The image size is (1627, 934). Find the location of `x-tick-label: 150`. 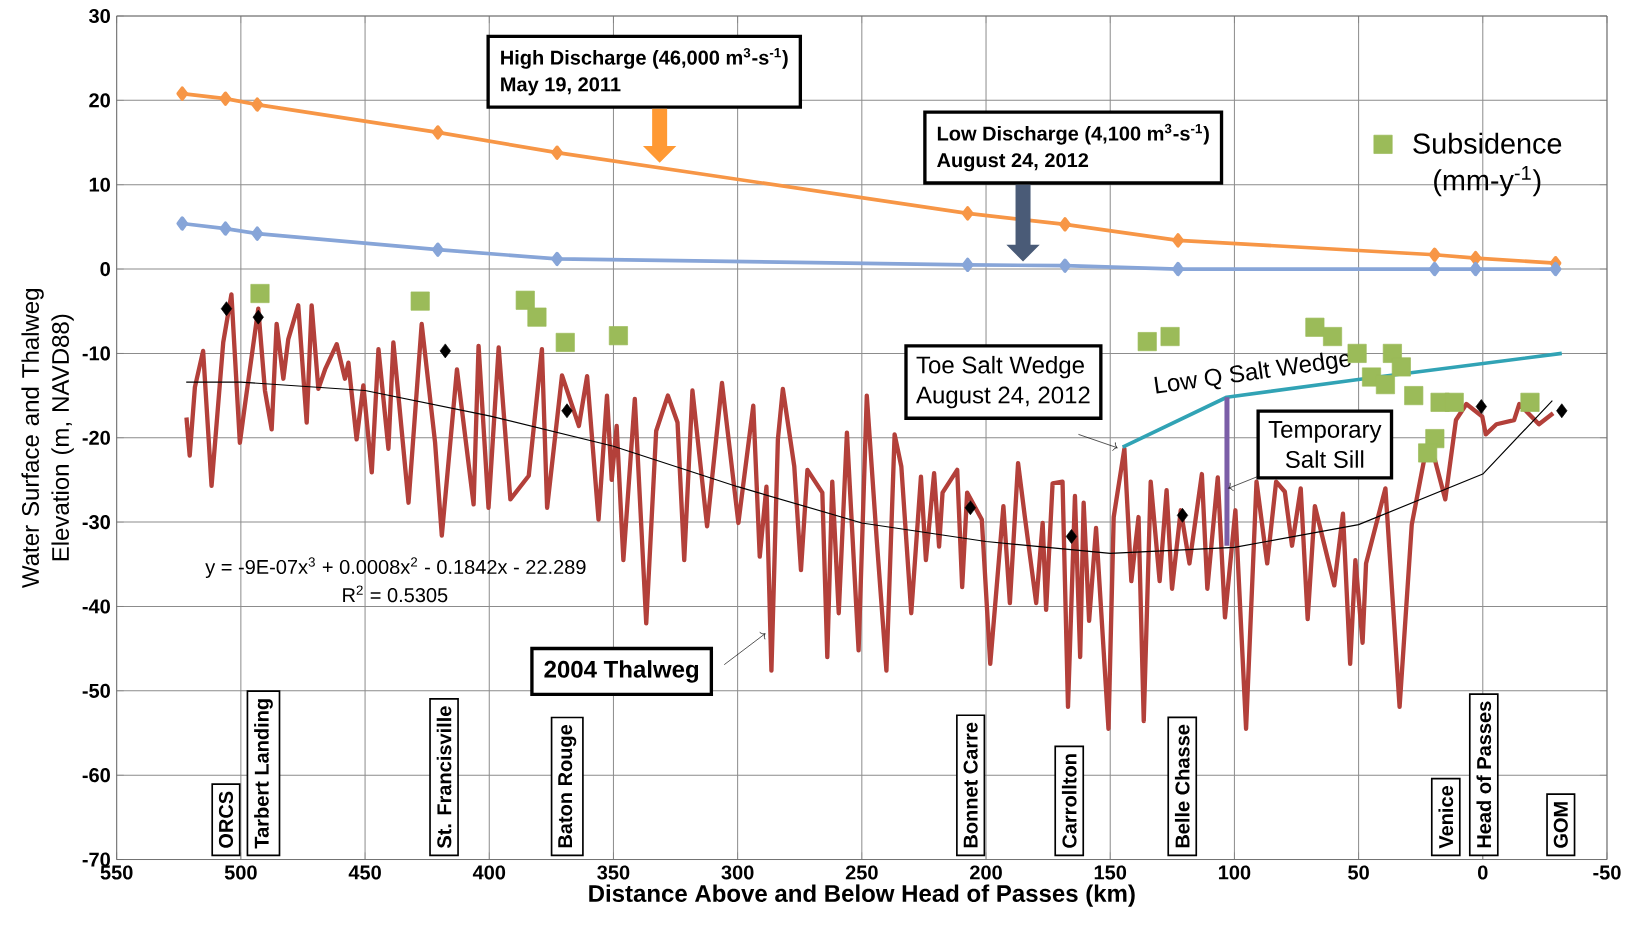

x-tick-label: 150 is located at coordinates (1110, 872).